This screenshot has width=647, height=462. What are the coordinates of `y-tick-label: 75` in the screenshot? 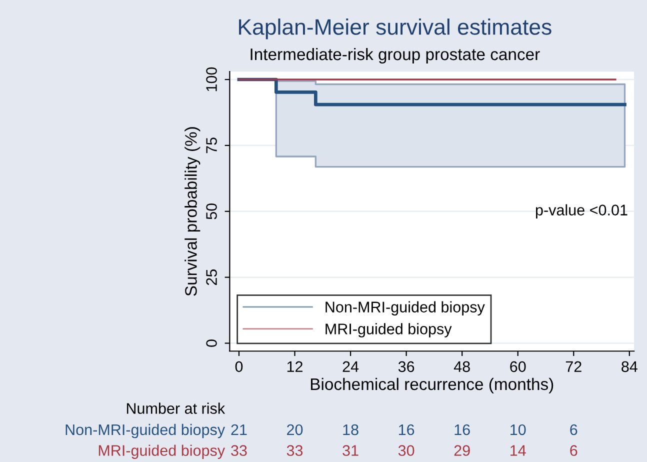 It's located at (211, 146).